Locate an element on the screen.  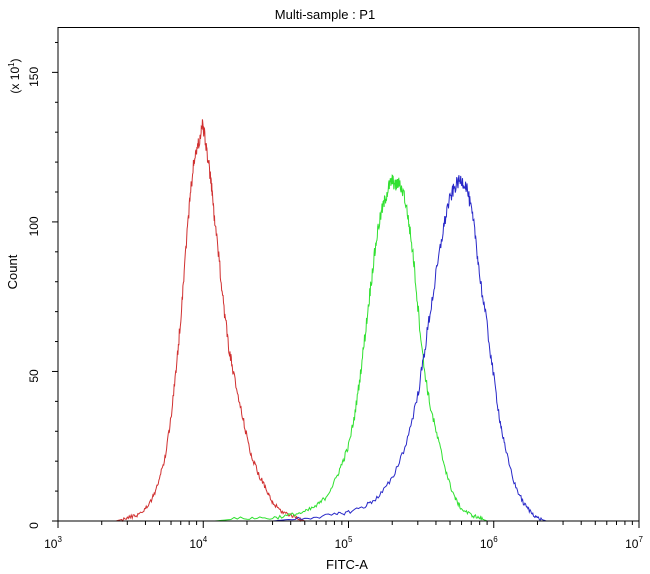
y-tick-label: 50 is located at coordinates (34, 376).